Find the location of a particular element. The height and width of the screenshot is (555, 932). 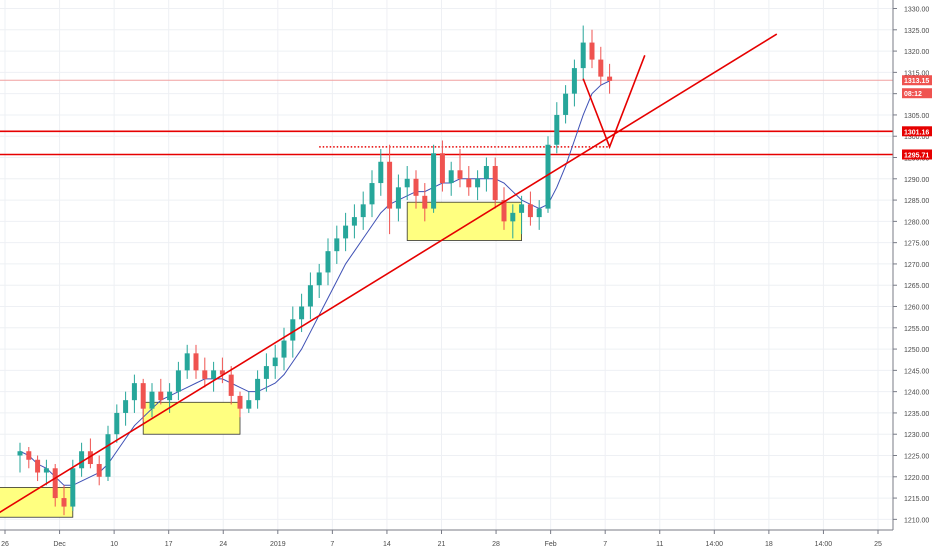

x-tick-label: 21 is located at coordinates (442, 544).